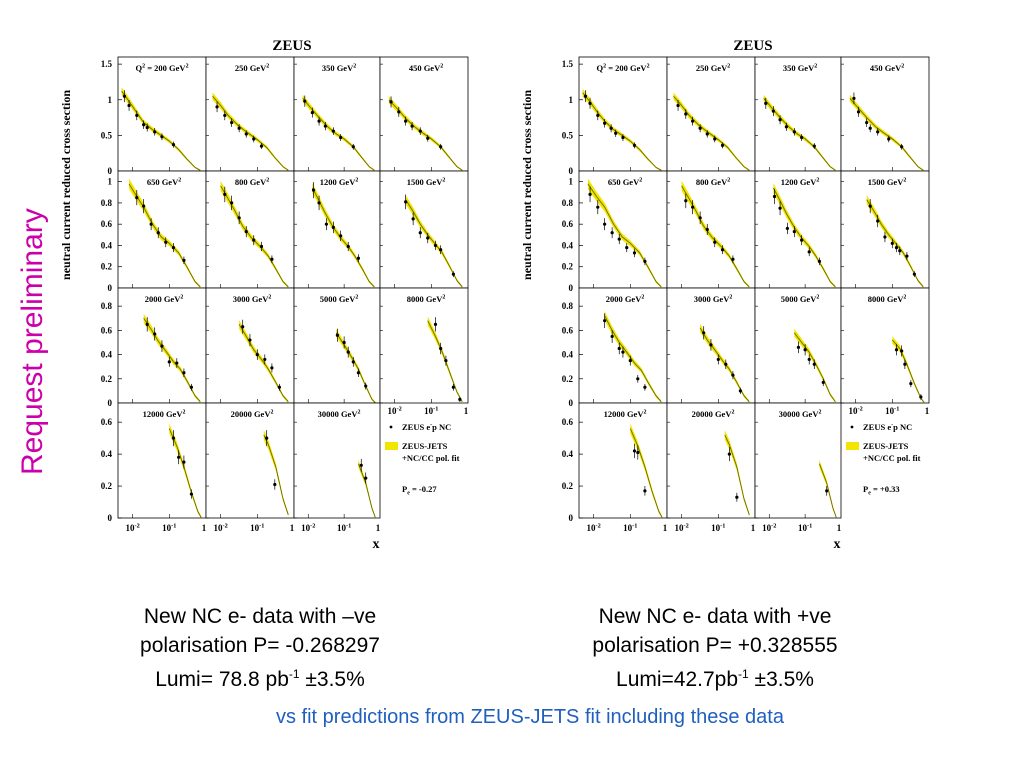 This screenshot has height=768, width=1024. I want to click on q2-label: 8000 GeV2, so click(426, 299).